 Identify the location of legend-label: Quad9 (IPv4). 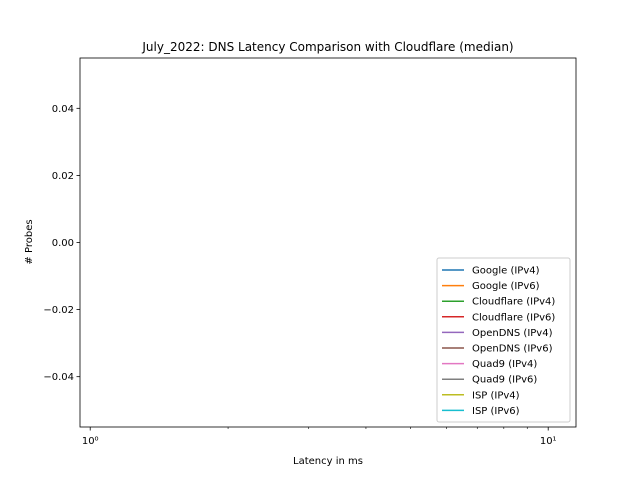
(504, 364).